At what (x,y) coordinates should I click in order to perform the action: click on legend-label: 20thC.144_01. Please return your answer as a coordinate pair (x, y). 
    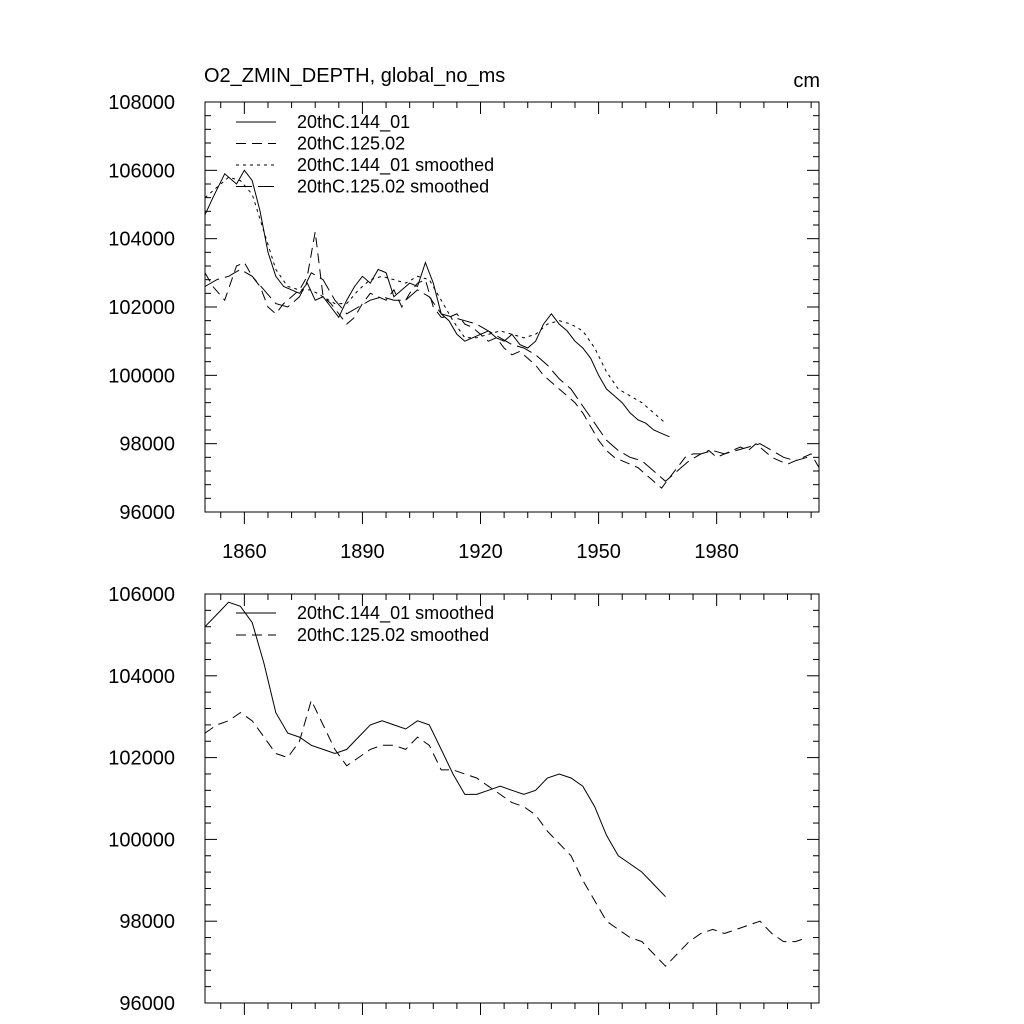
    Looking at the image, I should click on (353, 122).